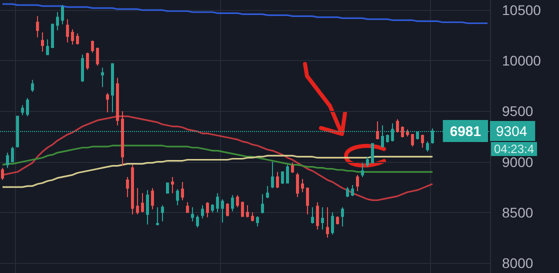 This screenshot has height=273, width=559. What do you see at coordinates (518, 212) in the screenshot?
I see `y-tick-label: 8500` at bounding box center [518, 212].